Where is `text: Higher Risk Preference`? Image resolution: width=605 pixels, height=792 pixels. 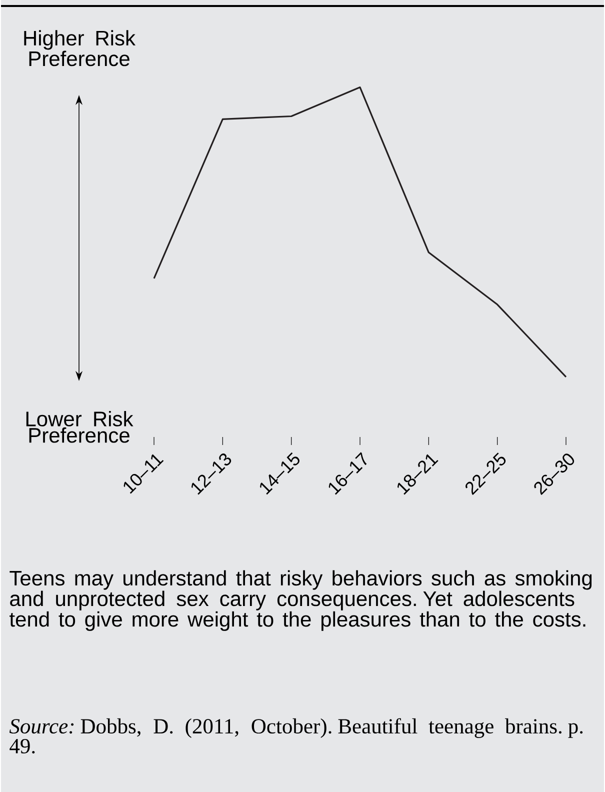
text: Higher Risk Preference is located at coordinates (80, 48).